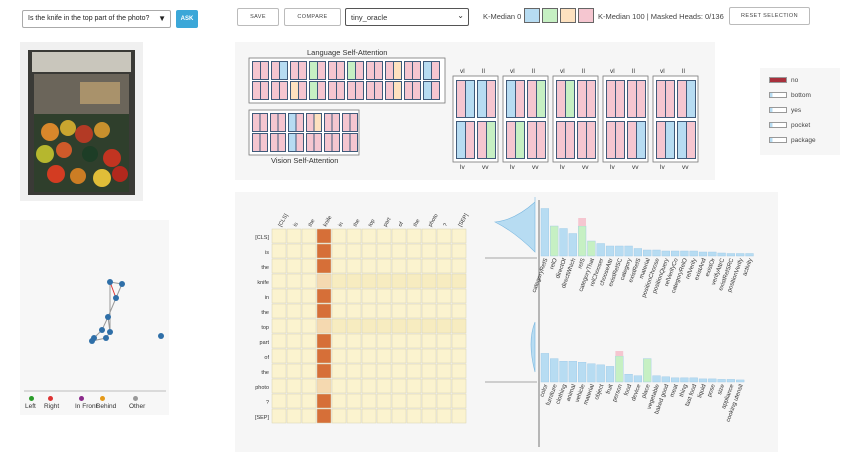  What do you see at coordinates (790, 95) in the screenshot?
I see `legend-item-bottom: bottom` at bounding box center [790, 95].